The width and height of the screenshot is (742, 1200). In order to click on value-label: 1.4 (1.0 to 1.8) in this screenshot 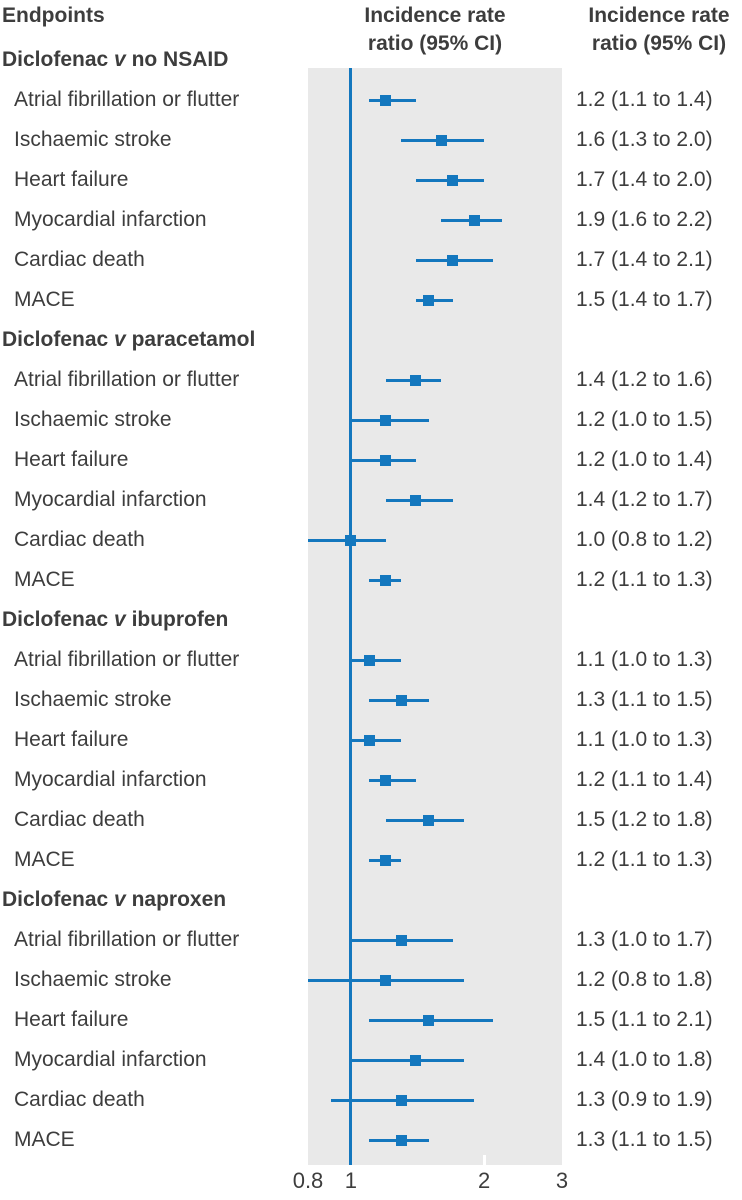, I will do `click(644, 1059)`.